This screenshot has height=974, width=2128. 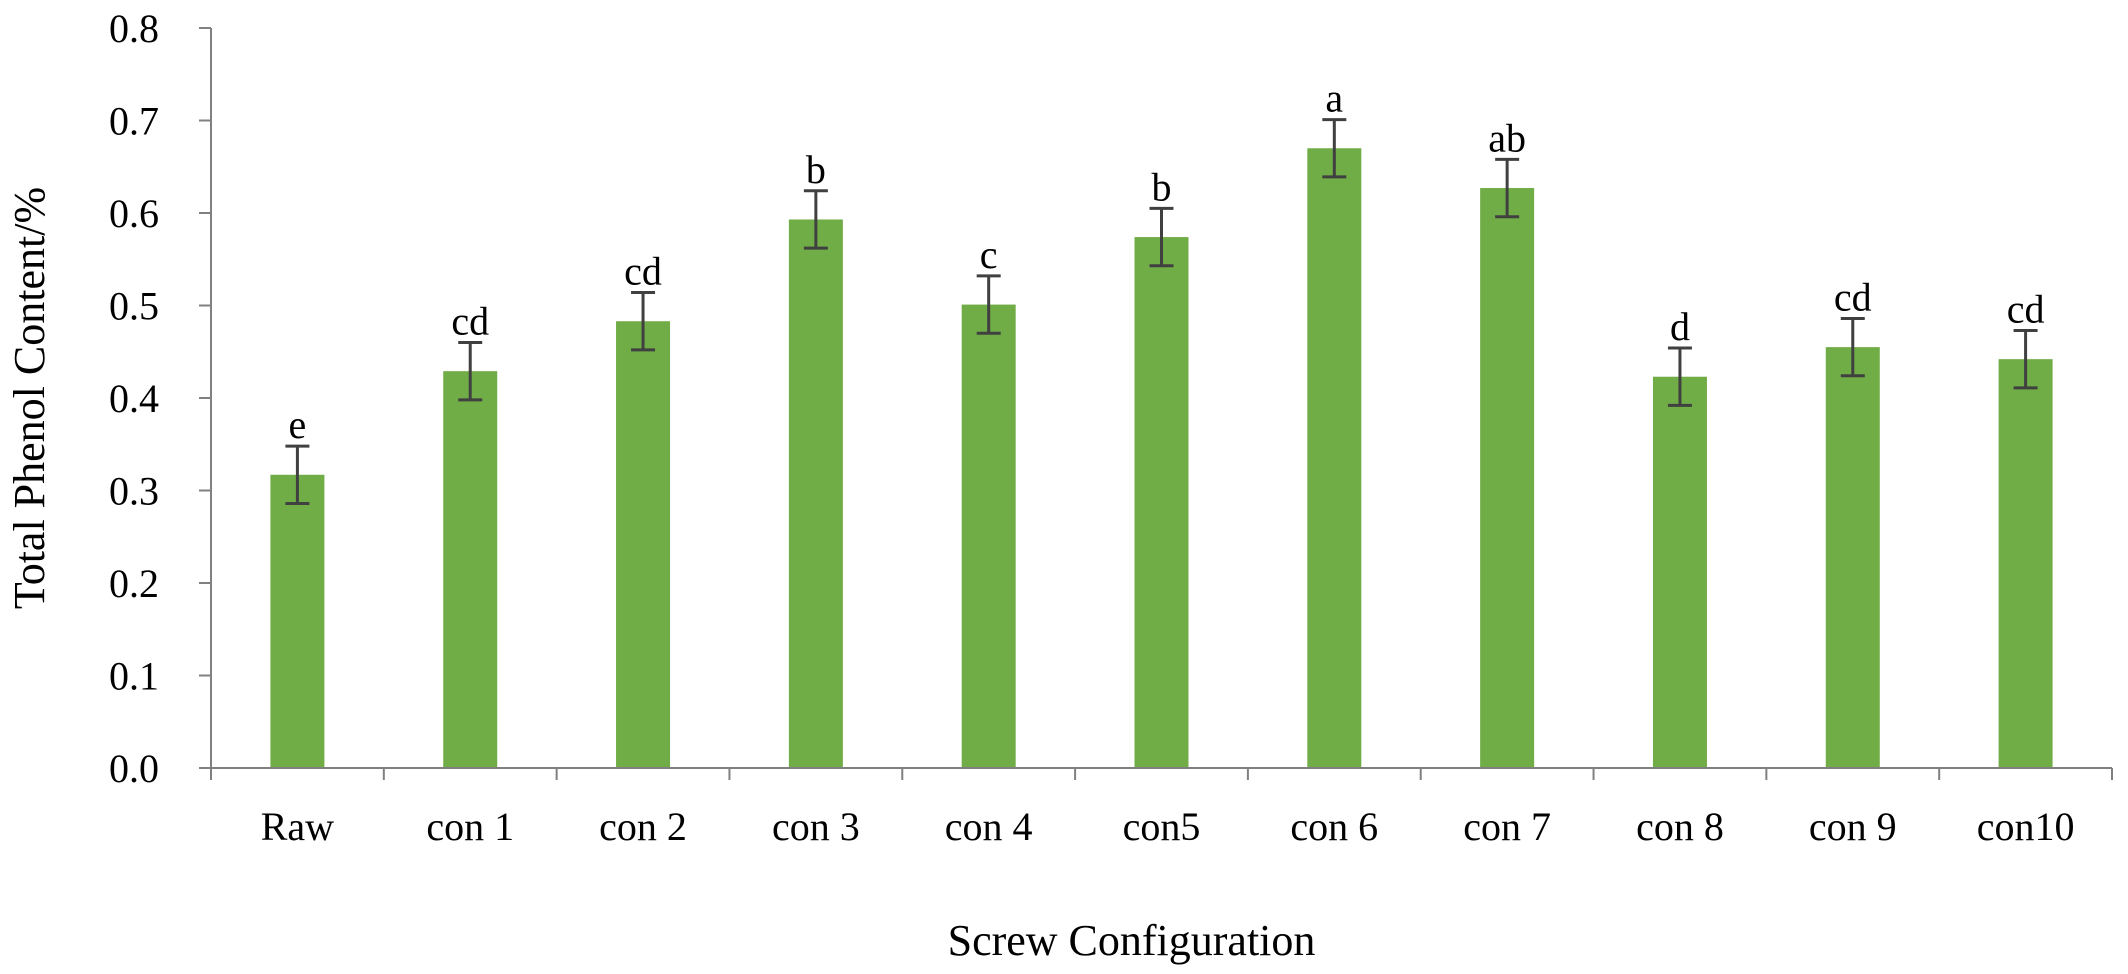 I want to click on y-tick-label: 0.7, so click(x=134, y=121).